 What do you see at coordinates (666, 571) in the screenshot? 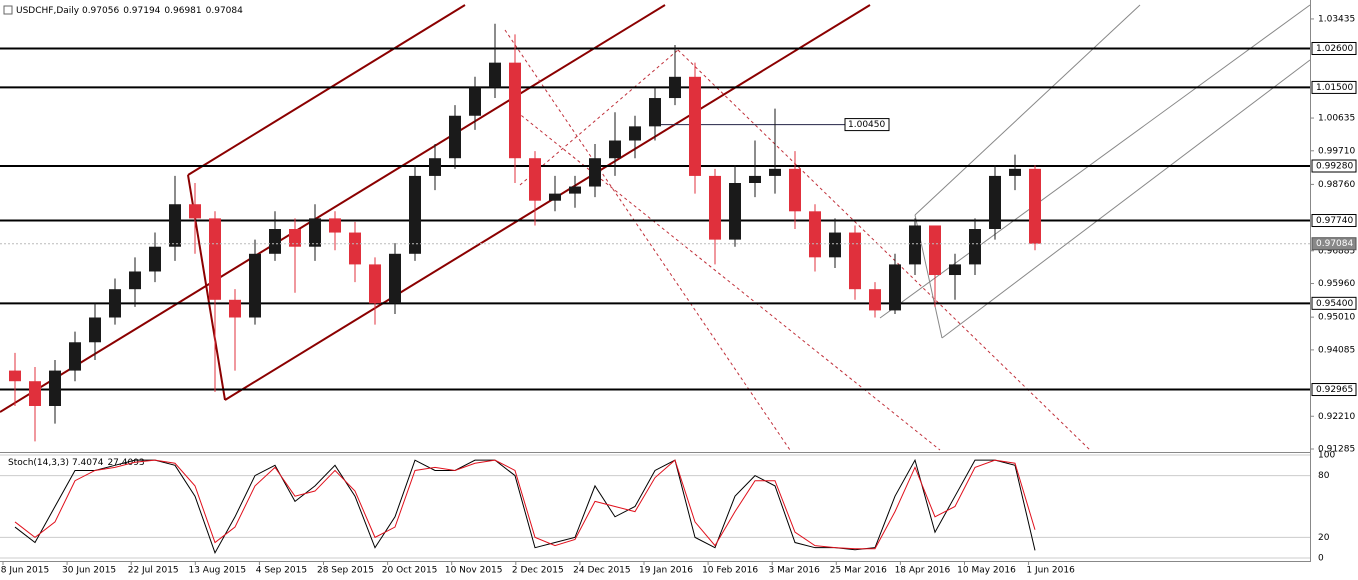
I see `x-tick-label: 19 Jan 2016` at bounding box center [666, 571].